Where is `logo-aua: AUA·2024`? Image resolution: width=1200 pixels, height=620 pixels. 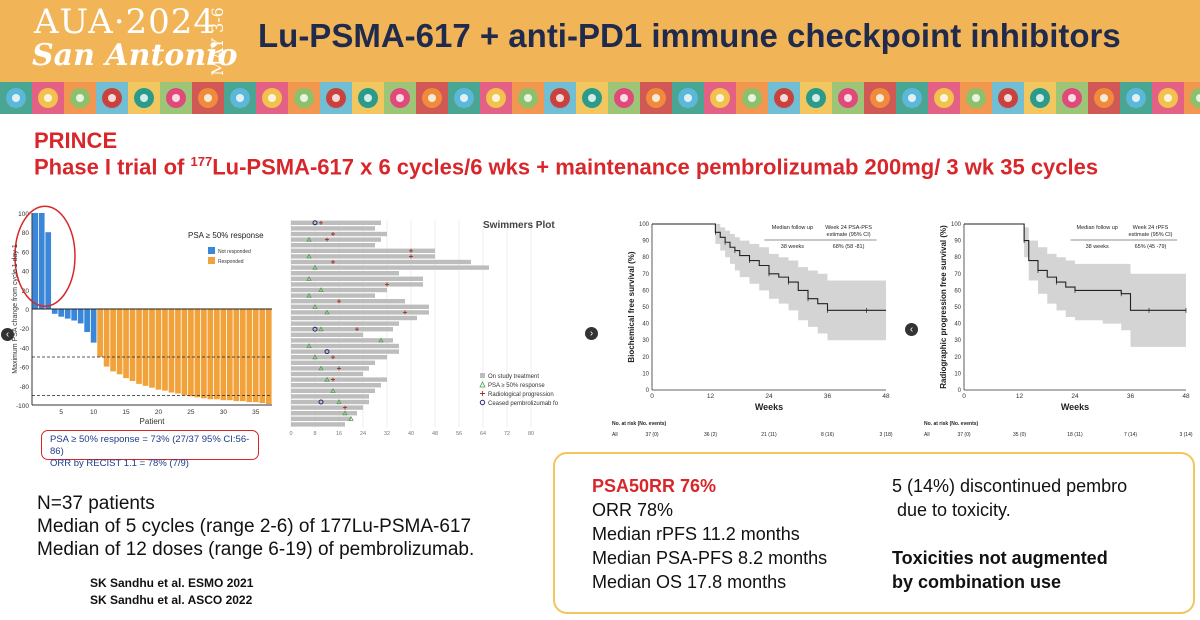
logo-aua: AUA·2024 is located at coordinates (125, 22).